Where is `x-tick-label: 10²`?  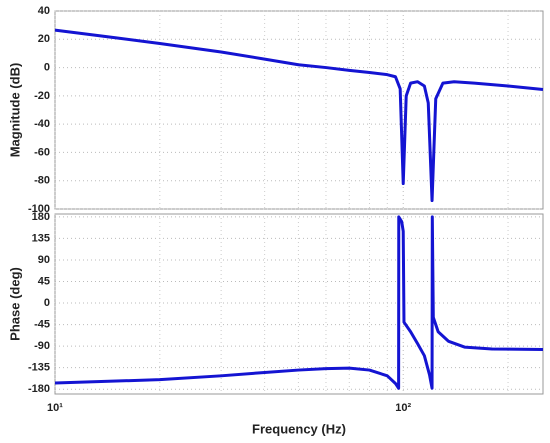
x-tick-label: 10² is located at coordinates (403, 408).